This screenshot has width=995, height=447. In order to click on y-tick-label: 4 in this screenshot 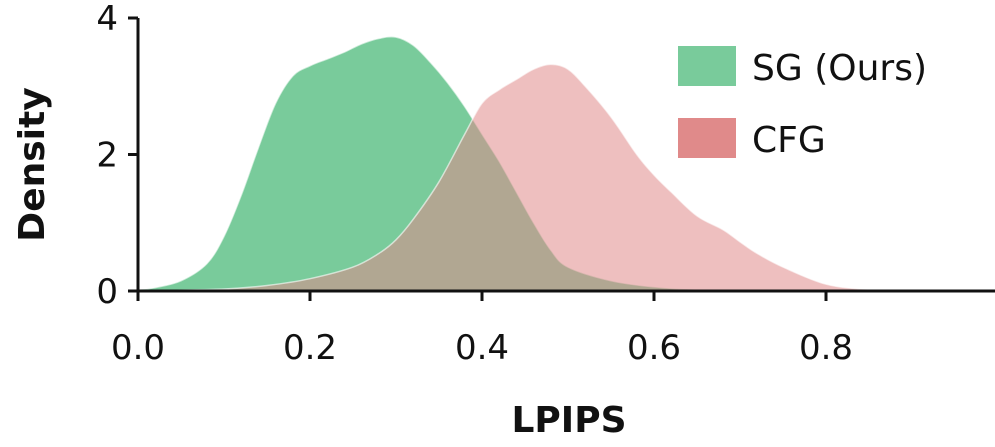, I will do `click(107, 19)`.